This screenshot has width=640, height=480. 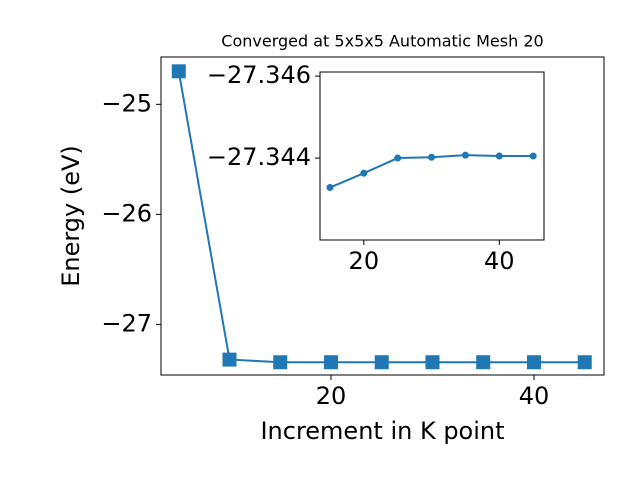 I want to click on y-tick-label: −27.346, so click(x=259, y=75).